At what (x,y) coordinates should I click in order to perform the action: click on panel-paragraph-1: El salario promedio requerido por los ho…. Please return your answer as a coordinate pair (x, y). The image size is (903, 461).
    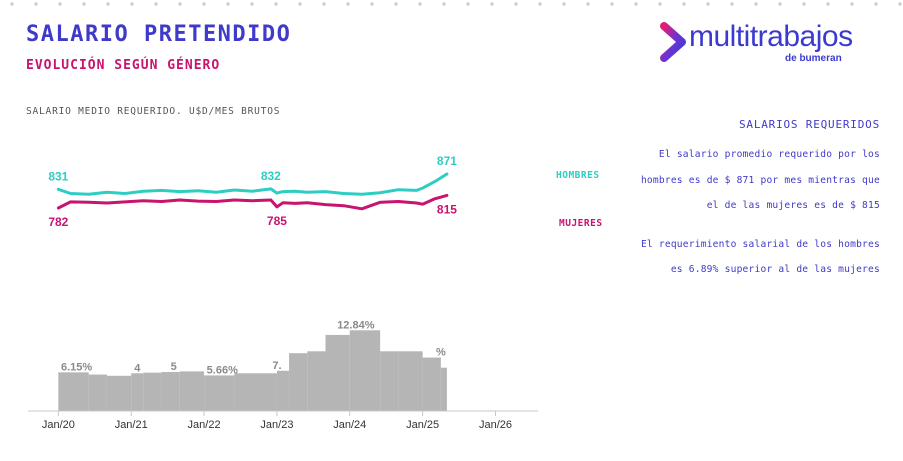
    Looking at the image, I should click on (760, 180).